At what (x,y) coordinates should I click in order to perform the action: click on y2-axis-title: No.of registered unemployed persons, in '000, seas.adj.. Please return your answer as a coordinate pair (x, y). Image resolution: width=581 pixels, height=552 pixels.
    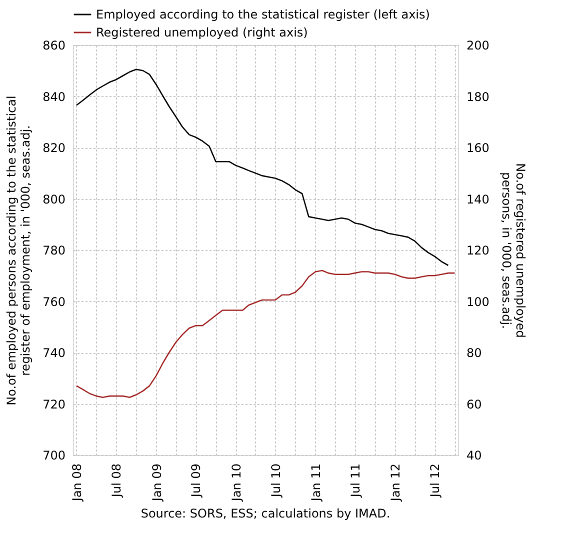
    Looking at the image, I should click on (513, 250).